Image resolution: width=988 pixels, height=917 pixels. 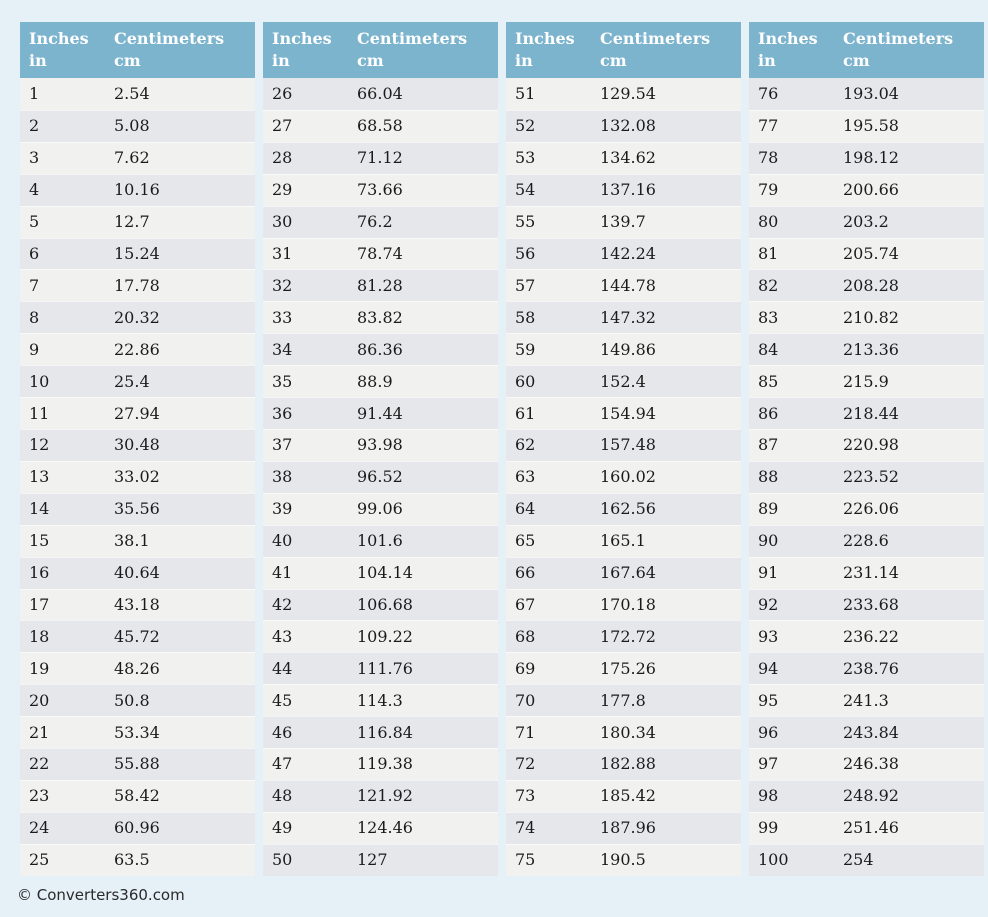 What do you see at coordinates (871, 732) in the screenshot?
I see `centimeters-value: 243.84` at bounding box center [871, 732].